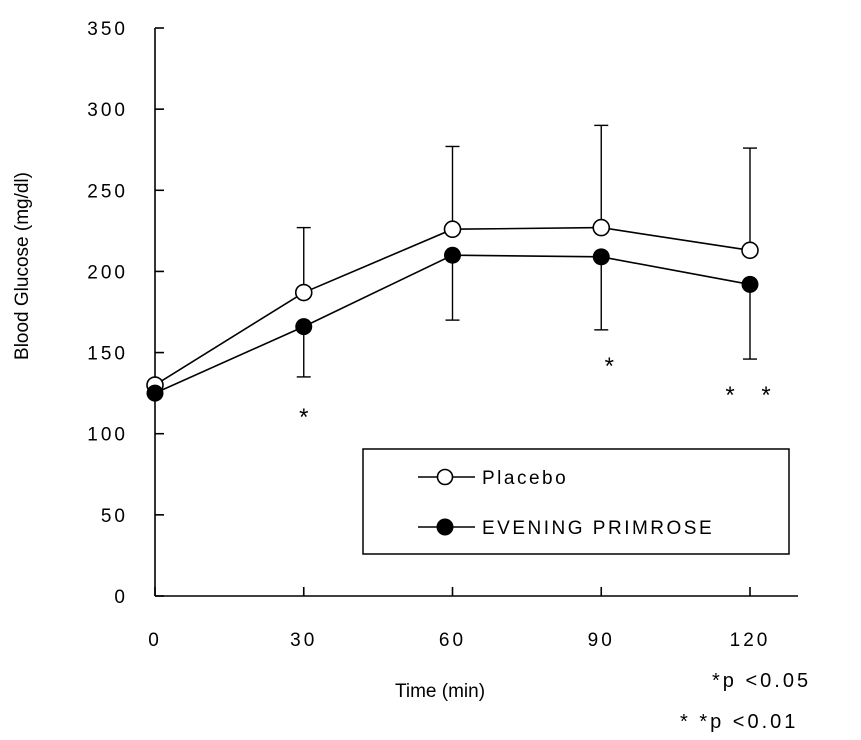 The image size is (861, 740). I want to click on footnote-p005: *p <0.05, so click(761, 681).